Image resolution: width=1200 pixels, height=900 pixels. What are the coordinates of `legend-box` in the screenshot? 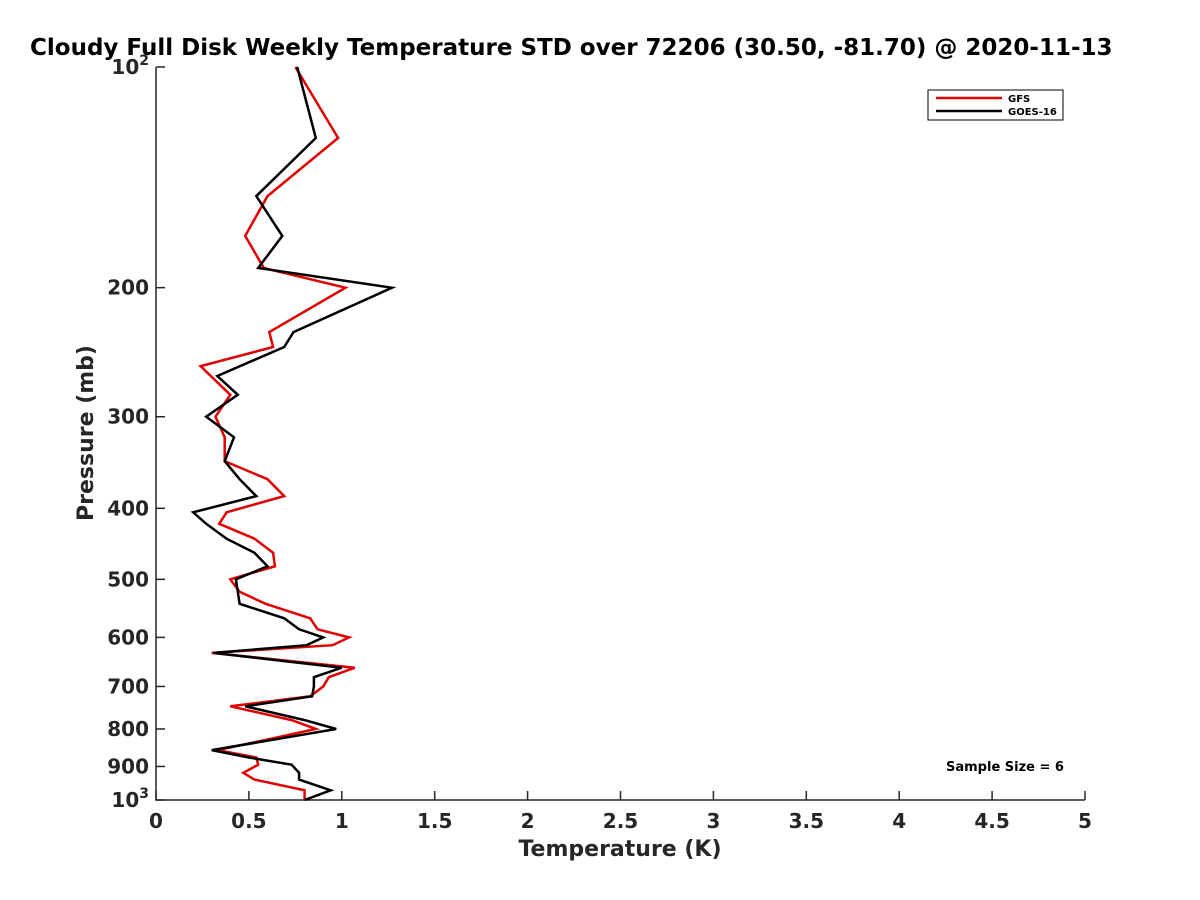 It's located at (995, 105).